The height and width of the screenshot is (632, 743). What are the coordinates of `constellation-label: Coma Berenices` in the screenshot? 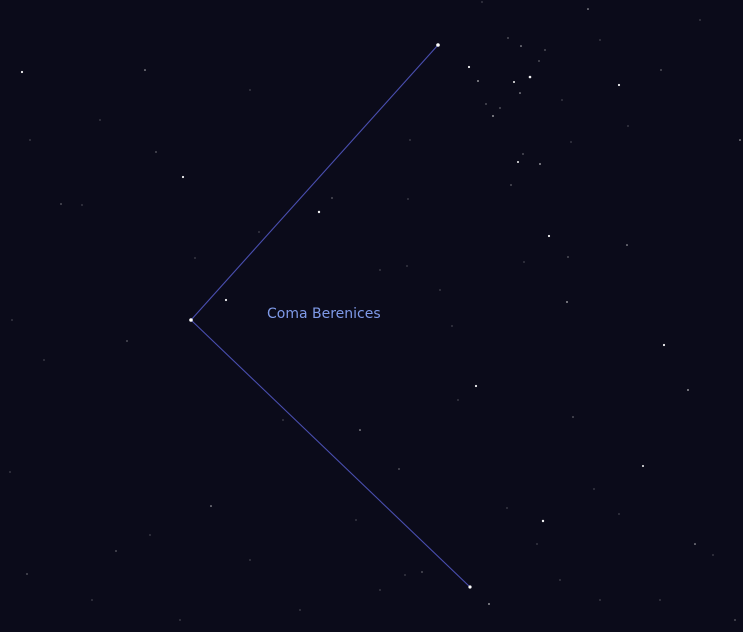 It's located at (324, 314).